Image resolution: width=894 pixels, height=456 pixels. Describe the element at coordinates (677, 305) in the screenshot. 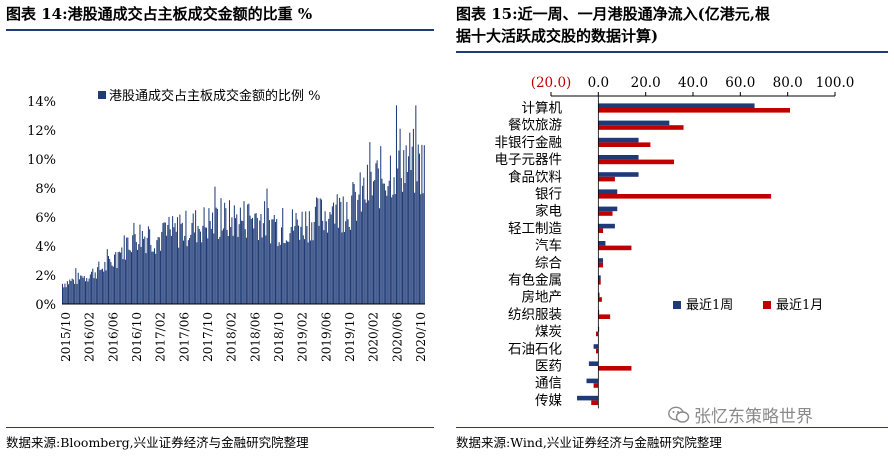

I see `right-legend-swatch` at that location.